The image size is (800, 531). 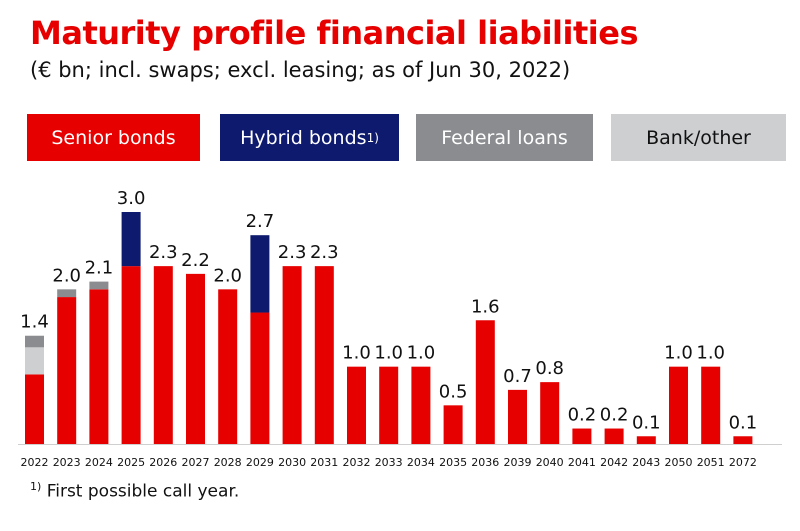 I want to click on legend-item-bank-other: Bank/other, so click(x=698, y=137).